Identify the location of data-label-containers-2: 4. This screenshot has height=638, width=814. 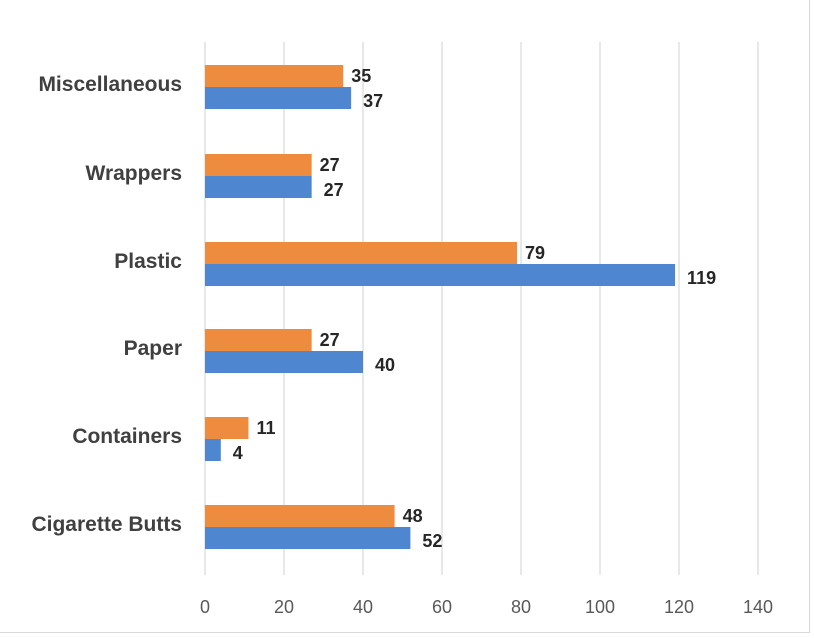
(238, 453).